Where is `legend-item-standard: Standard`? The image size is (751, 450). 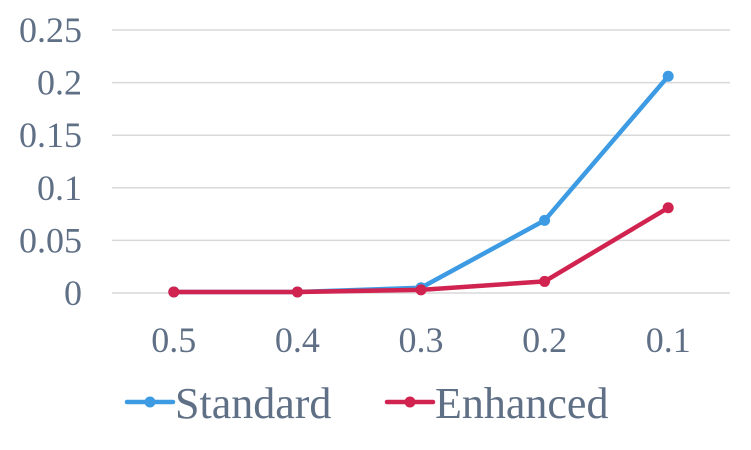
legend-item-standard: Standard is located at coordinates (227, 403).